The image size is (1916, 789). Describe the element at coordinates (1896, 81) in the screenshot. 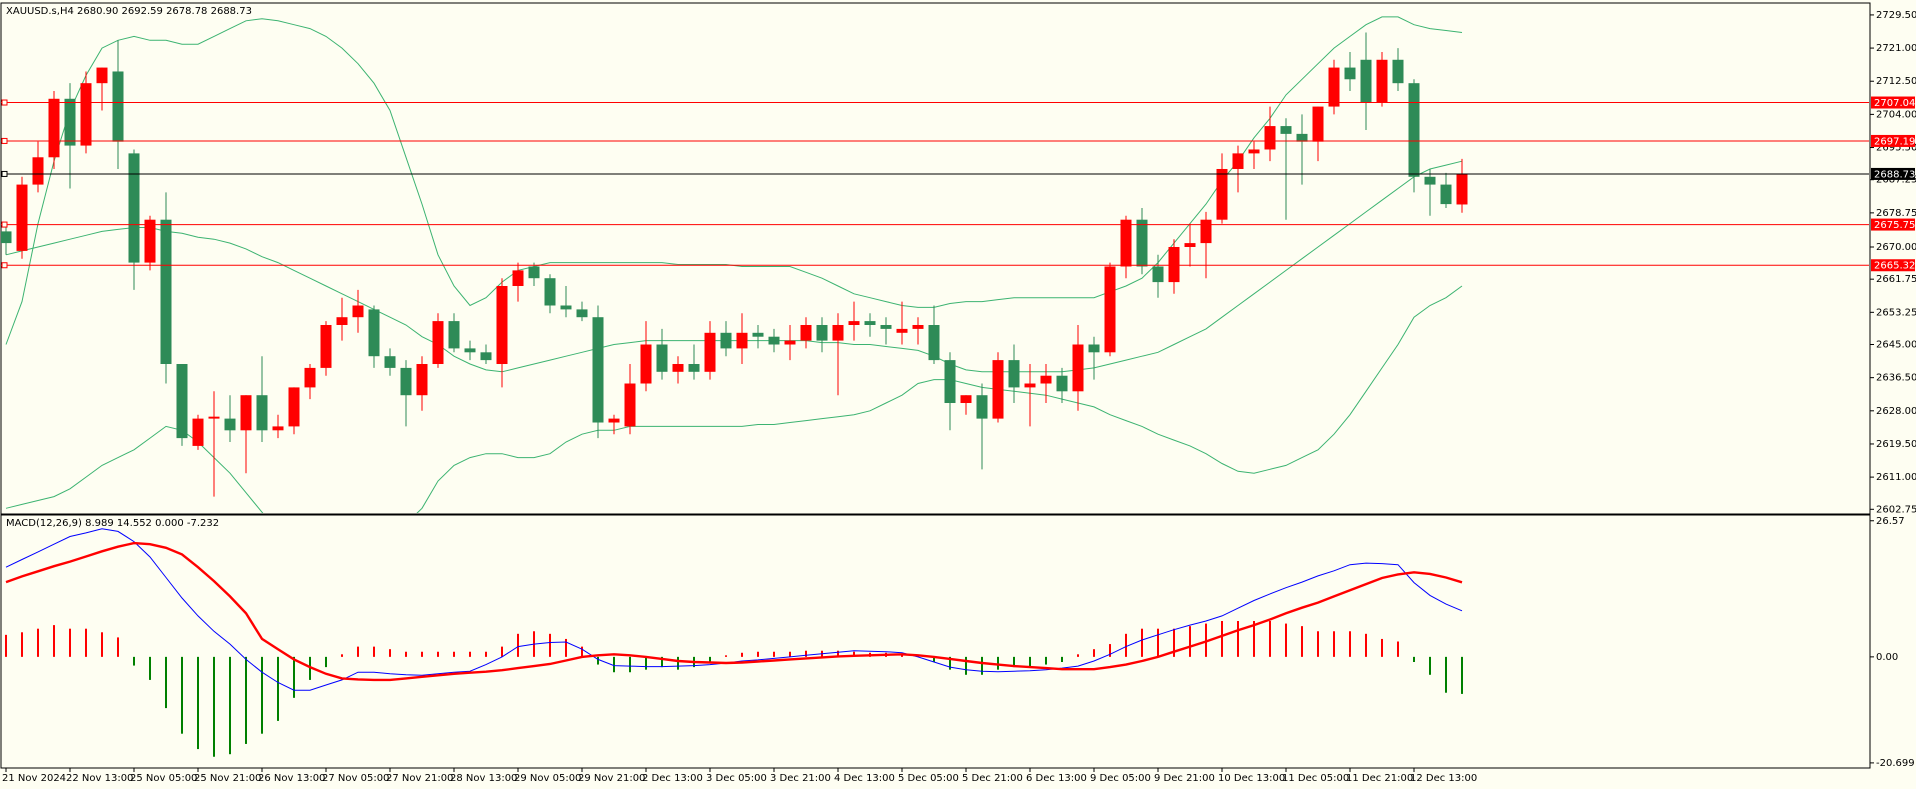

I see `y-tick-label: 2712.50` at that location.